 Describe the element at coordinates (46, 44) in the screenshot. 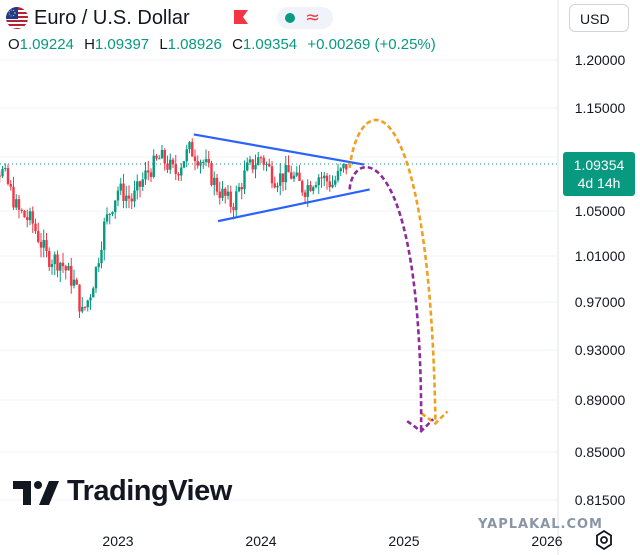

I see `open-value: 1.09224` at that location.